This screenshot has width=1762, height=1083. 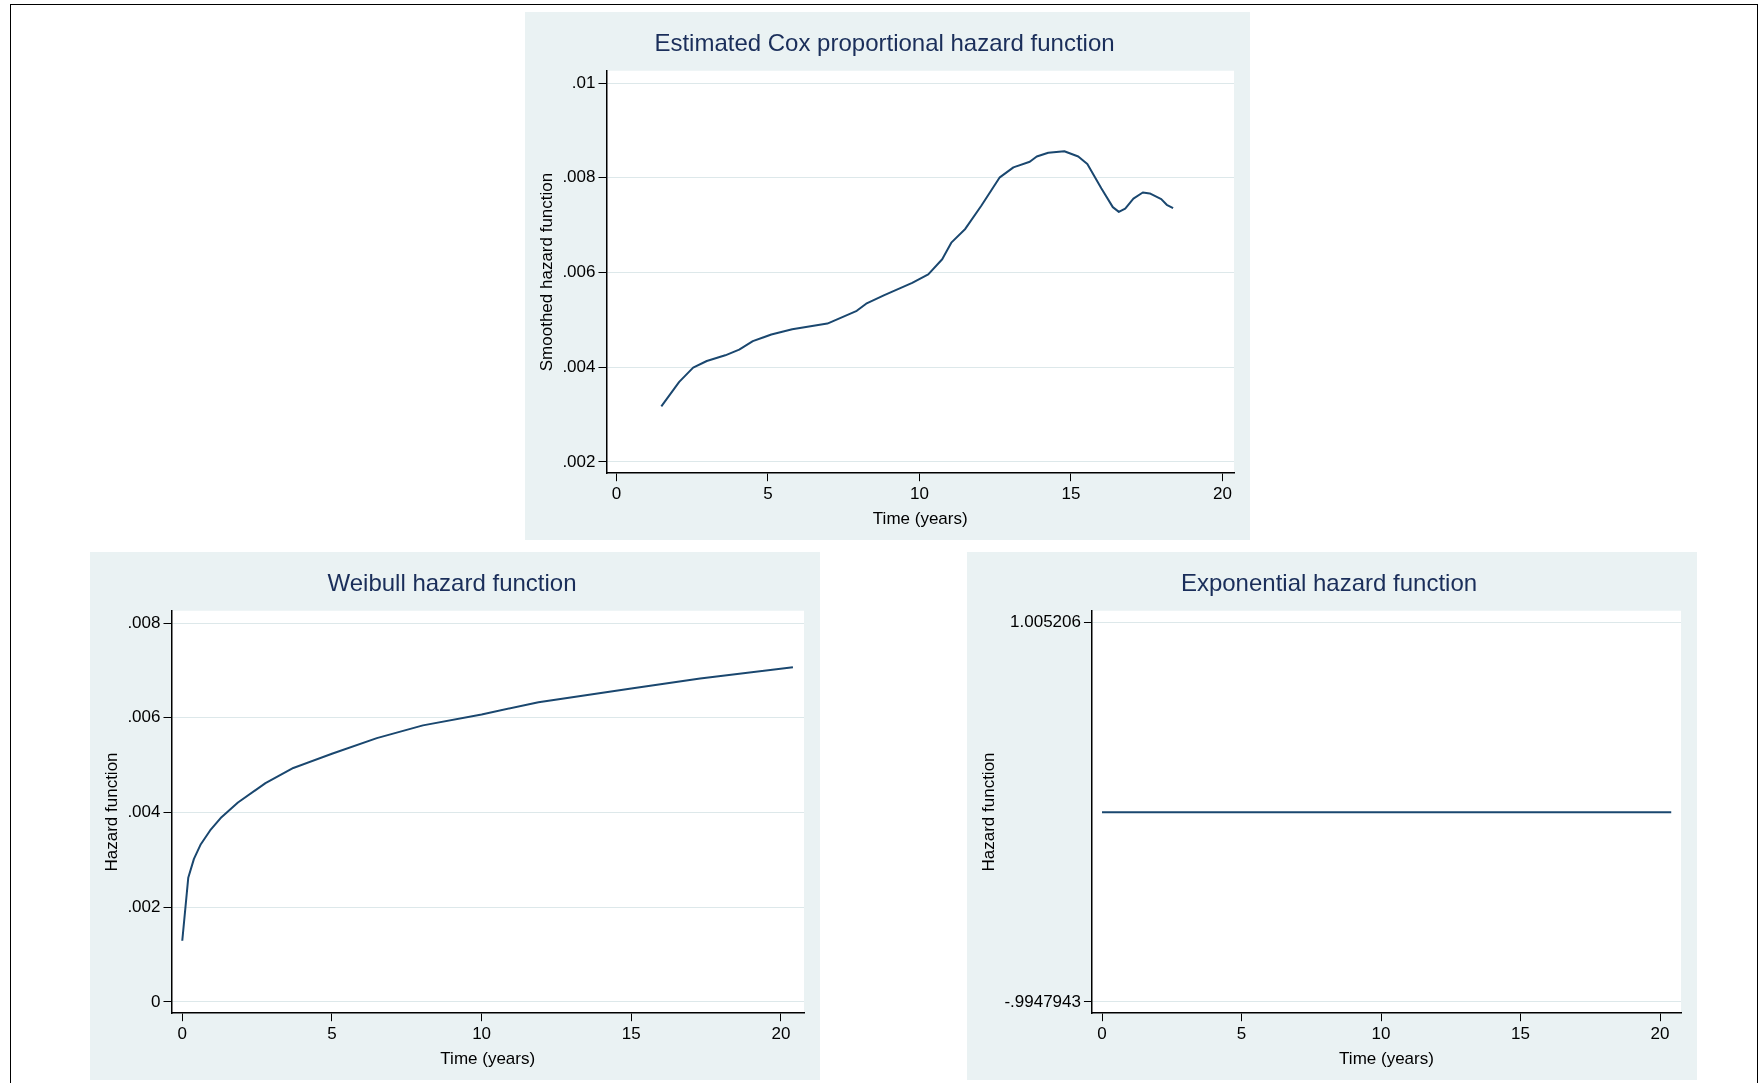 What do you see at coordinates (156, 1001) in the screenshot?
I see `y-tick-label: 0` at bounding box center [156, 1001].